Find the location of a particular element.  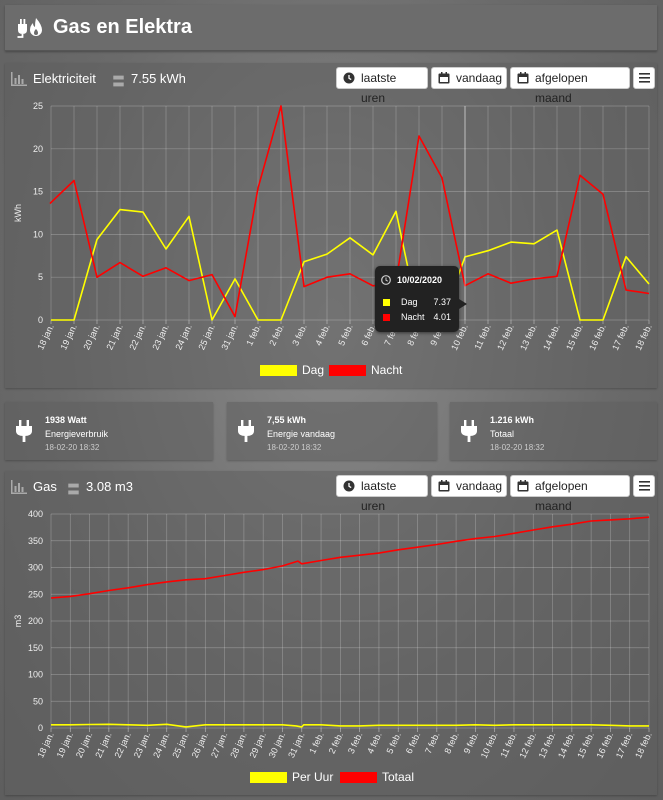

x-tick-label: 31 jan. is located at coordinates (229, 337).